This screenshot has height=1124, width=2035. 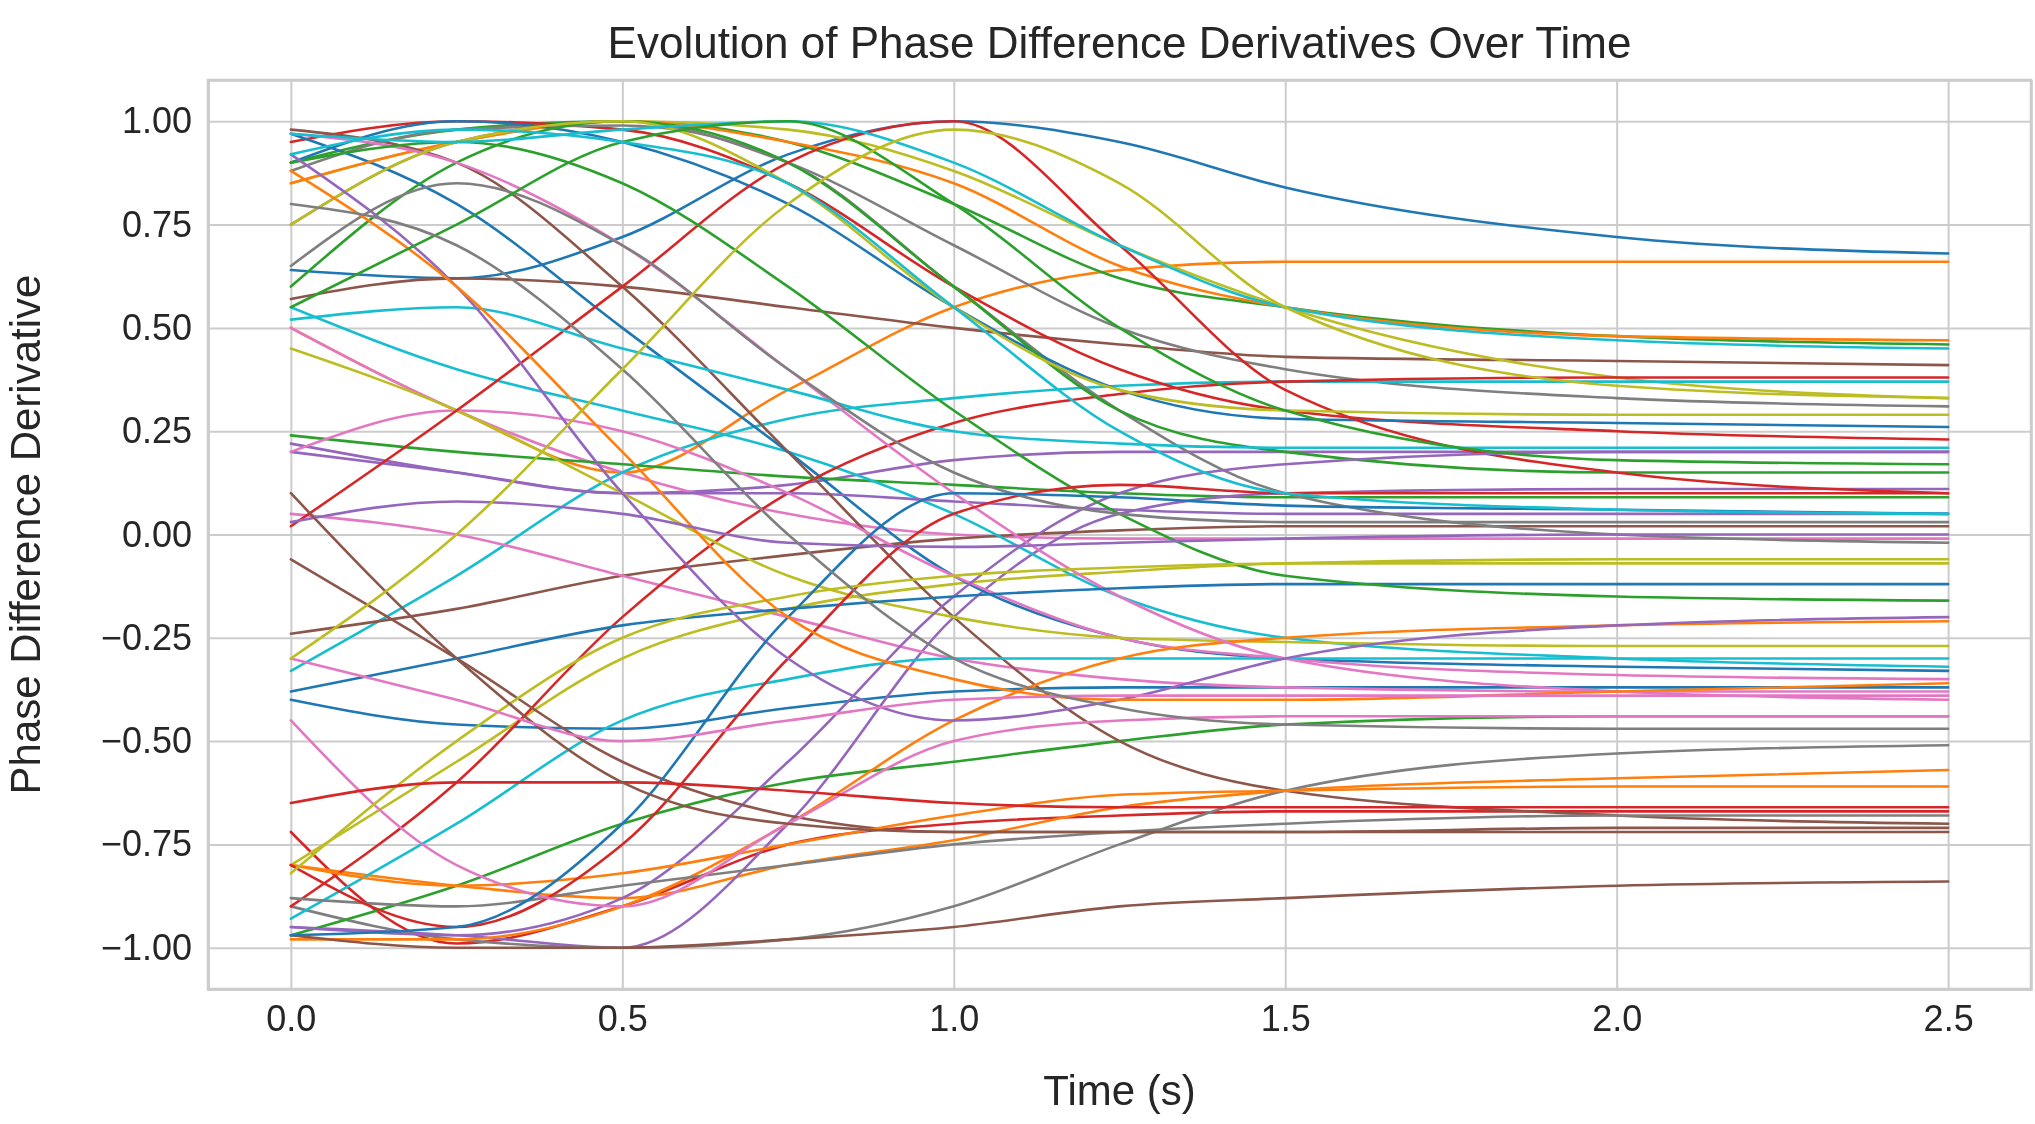 I want to click on x-tick-label: 2.5, so click(x=1948, y=1018).